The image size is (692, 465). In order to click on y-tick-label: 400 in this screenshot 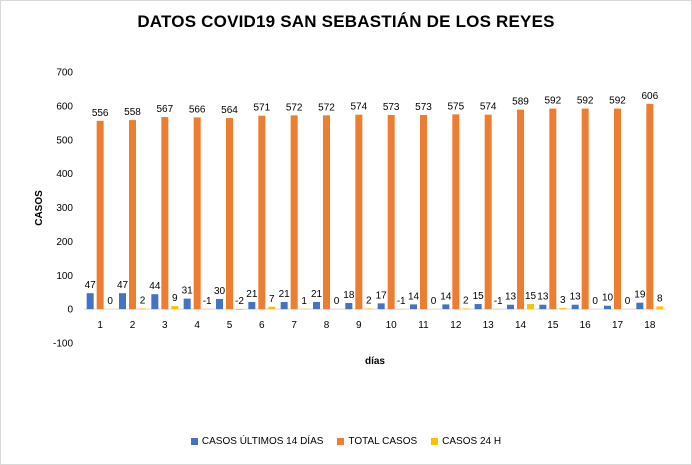, I will do `click(64, 174)`.